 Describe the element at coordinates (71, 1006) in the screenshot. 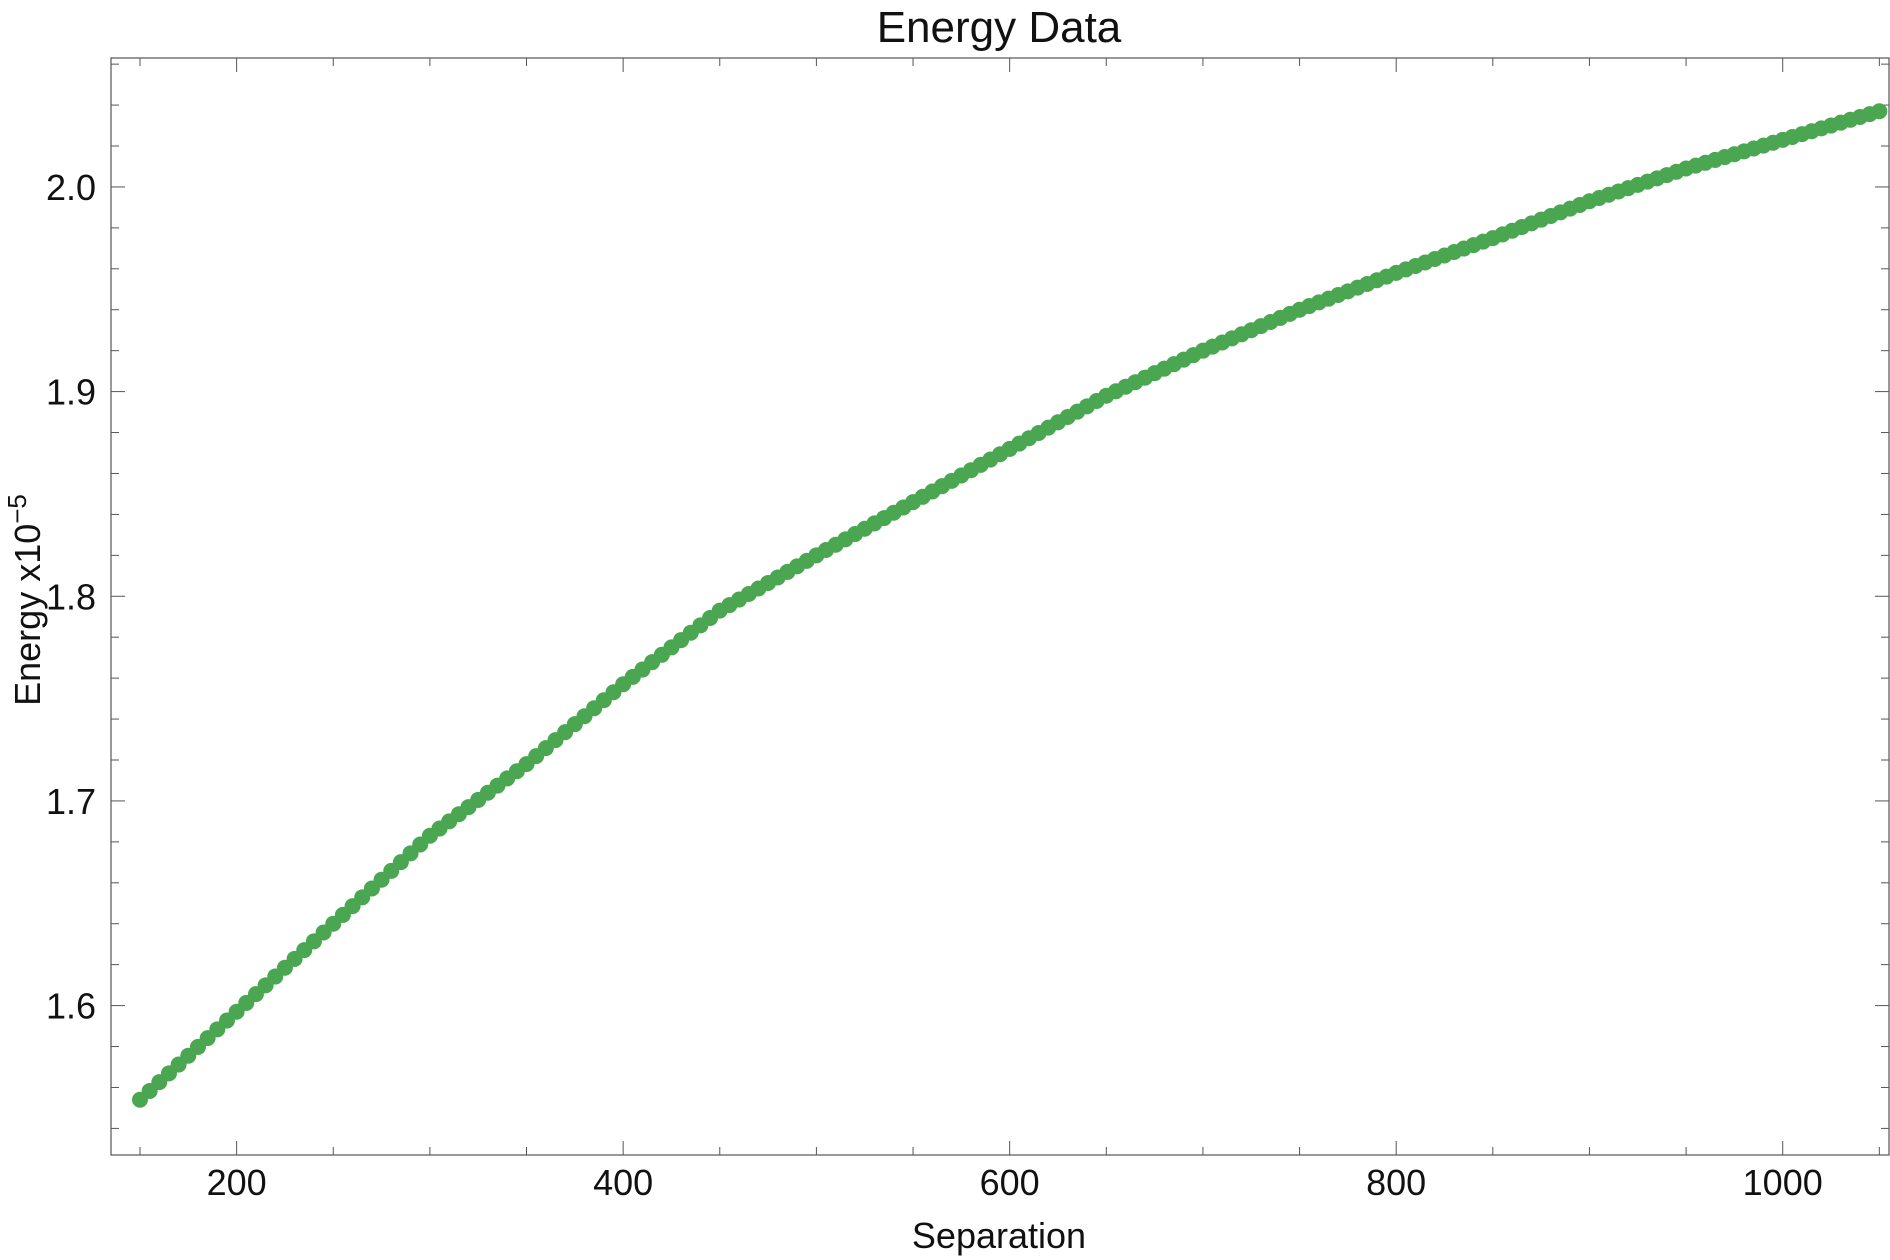

I see `y-tick-label: 1.6` at that location.